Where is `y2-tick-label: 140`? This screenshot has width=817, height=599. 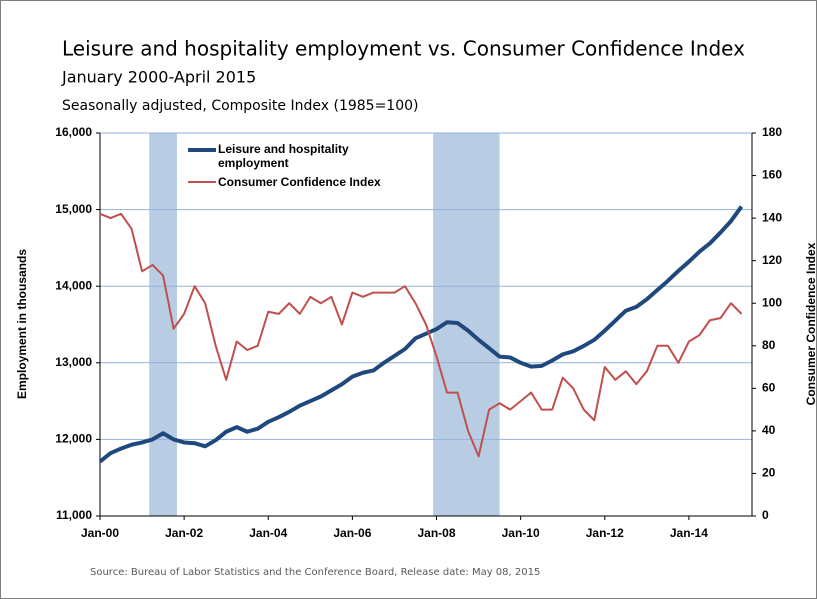 y2-tick-label: 140 is located at coordinates (772, 217).